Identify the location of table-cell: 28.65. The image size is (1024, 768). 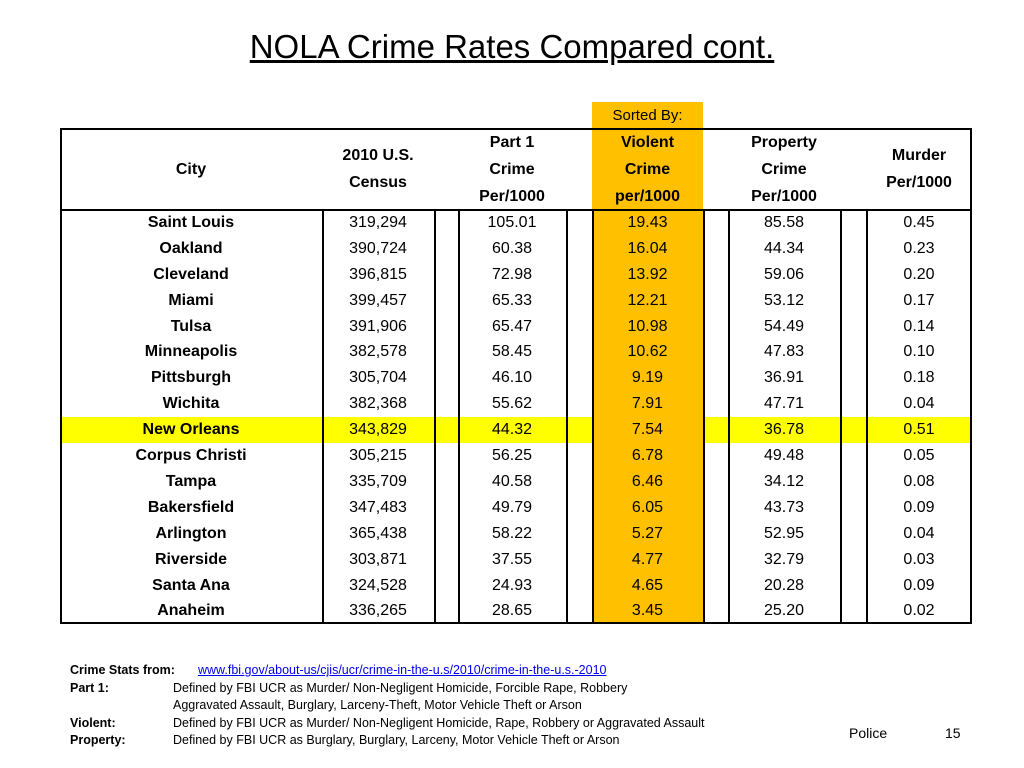
(512, 611).